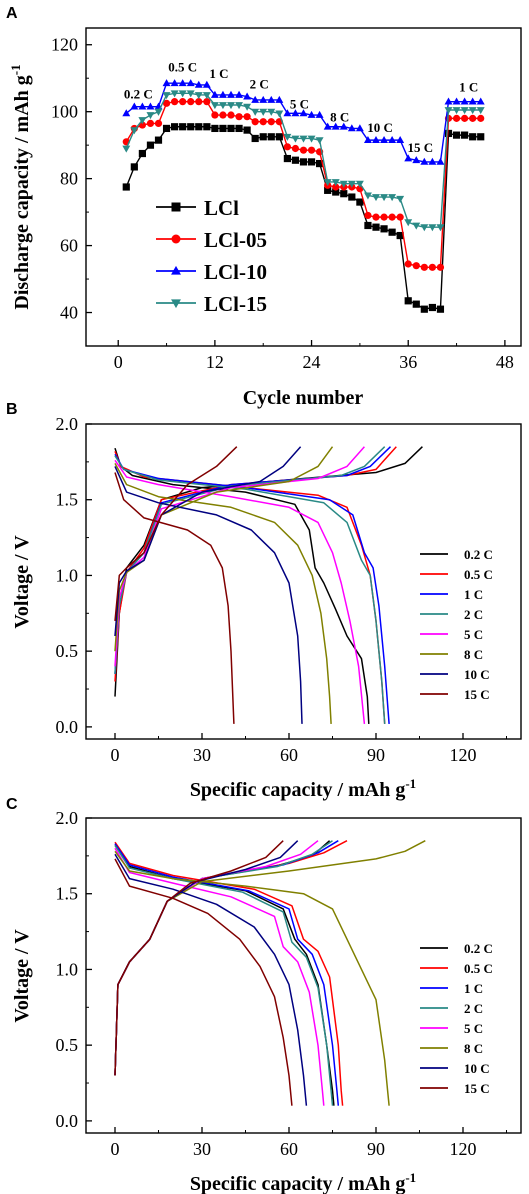 The image size is (529, 1194). What do you see at coordinates (477, 674) in the screenshot?
I see `legend-label: 10 C` at bounding box center [477, 674].